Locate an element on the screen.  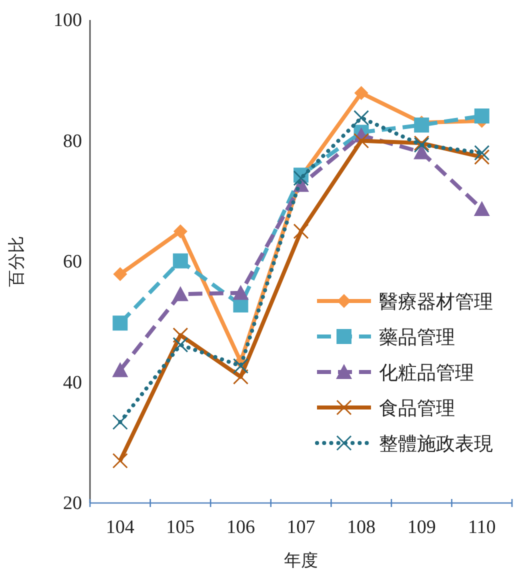
x-tick-label: 107 is located at coordinates (301, 527).